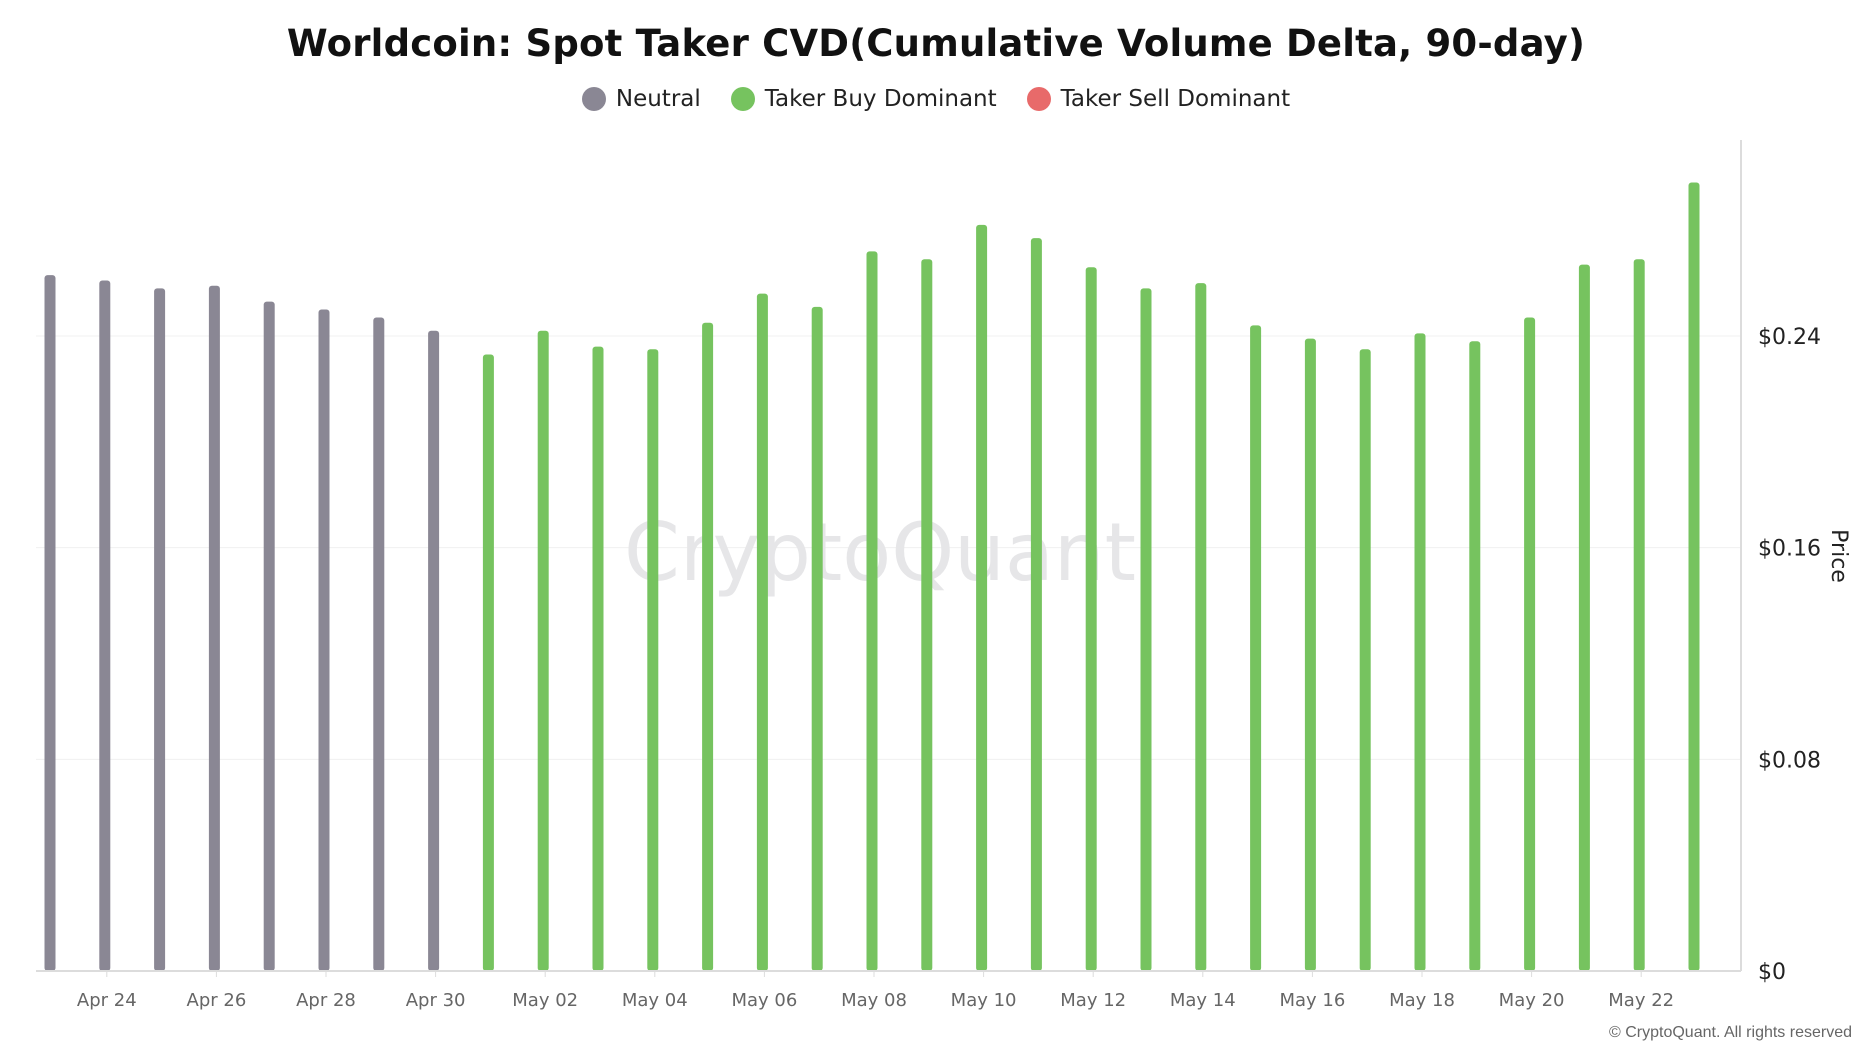  What do you see at coordinates (764, 1000) in the screenshot?
I see `x-tick-label: May 06` at bounding box center [764, 1000].